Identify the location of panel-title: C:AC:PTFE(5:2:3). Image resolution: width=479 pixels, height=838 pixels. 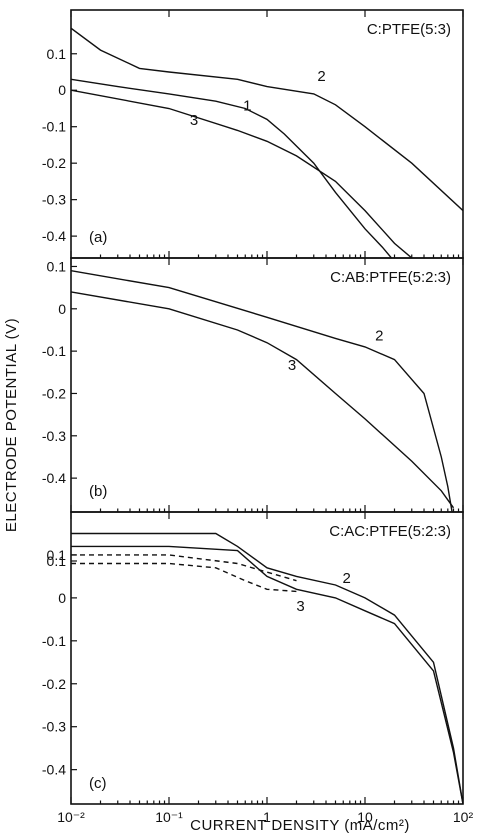
(390, 531).